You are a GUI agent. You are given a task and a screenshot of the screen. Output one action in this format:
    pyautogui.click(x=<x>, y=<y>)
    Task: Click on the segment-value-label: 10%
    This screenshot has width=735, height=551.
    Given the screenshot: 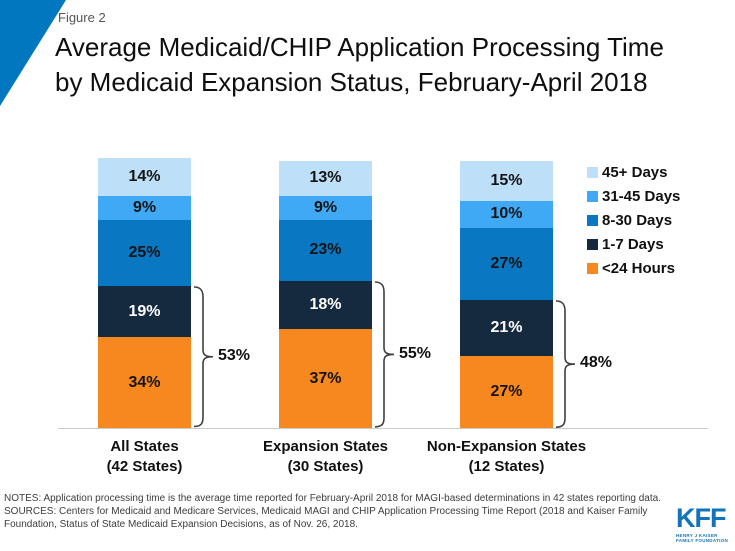 What is the action you would take?
    pyautogui.click(x=506, y=214)
    